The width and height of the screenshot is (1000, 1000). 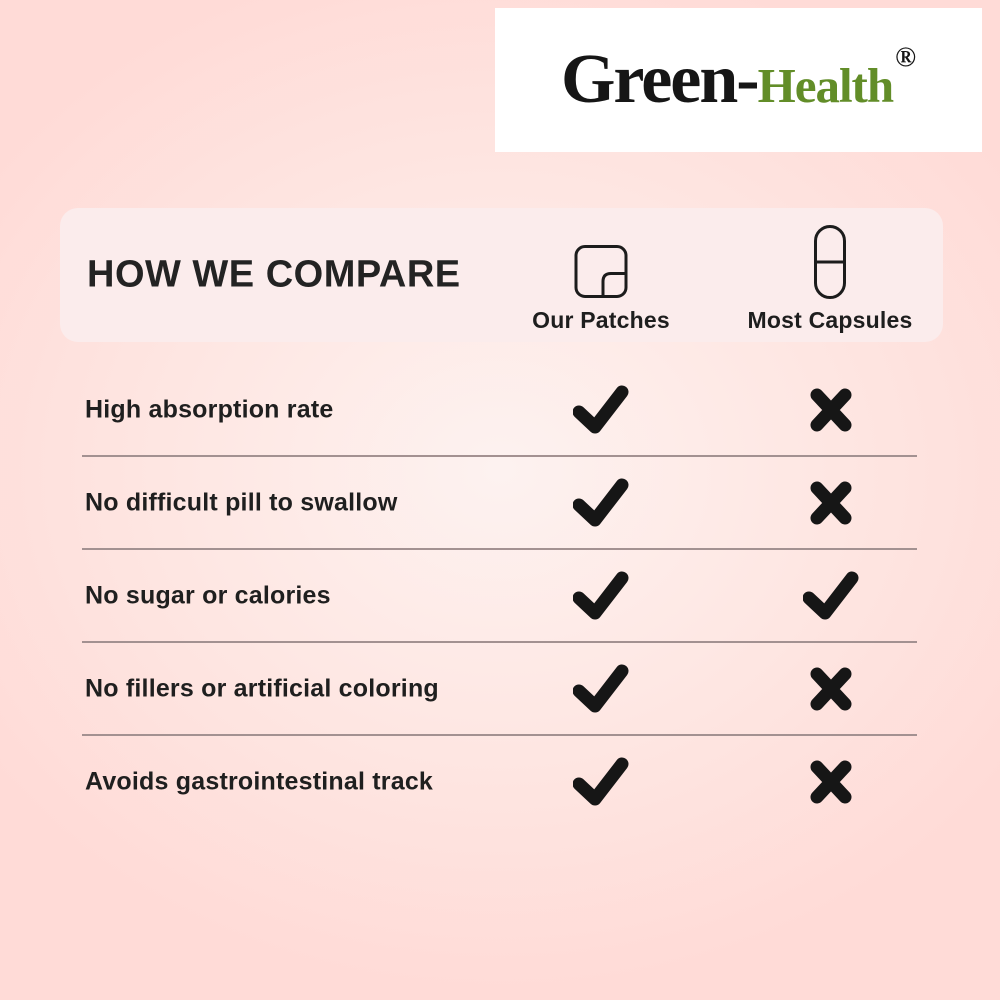 What do you see at coordinates (601, 320) in the screenshot?
I see `column-label-our-patches: Our Patches` at bounding box center [601, 320].